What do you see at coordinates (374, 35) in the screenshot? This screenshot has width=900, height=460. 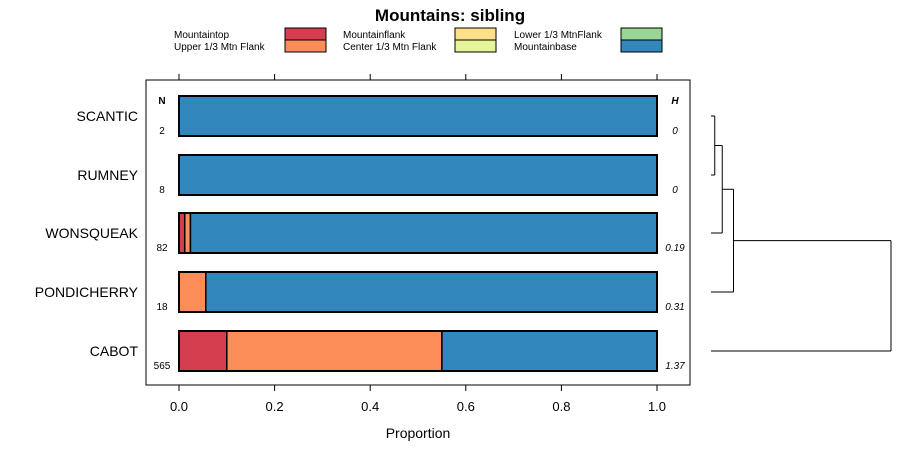 I see `legend-label: Mountainflank` at bounding box center [374, 35].